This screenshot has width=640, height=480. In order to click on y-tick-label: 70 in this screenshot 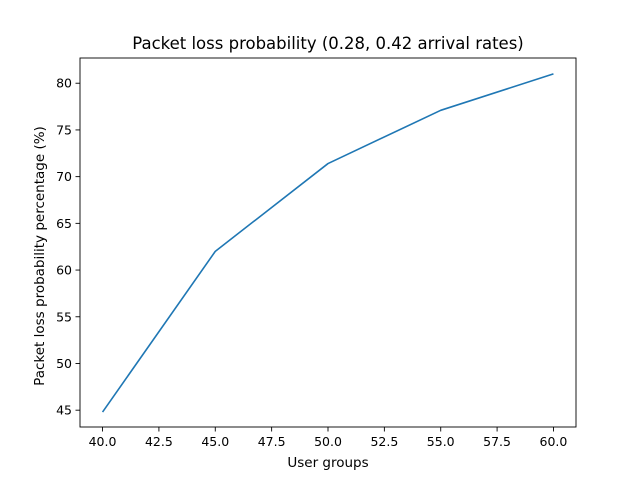, I will do `click(64, 176)`.